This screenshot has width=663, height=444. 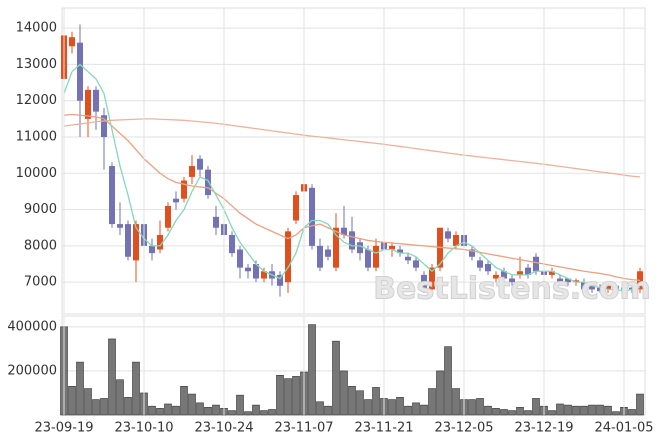 I want to click on x-tick-label: 23-11-07, so click(x=303, y=428).